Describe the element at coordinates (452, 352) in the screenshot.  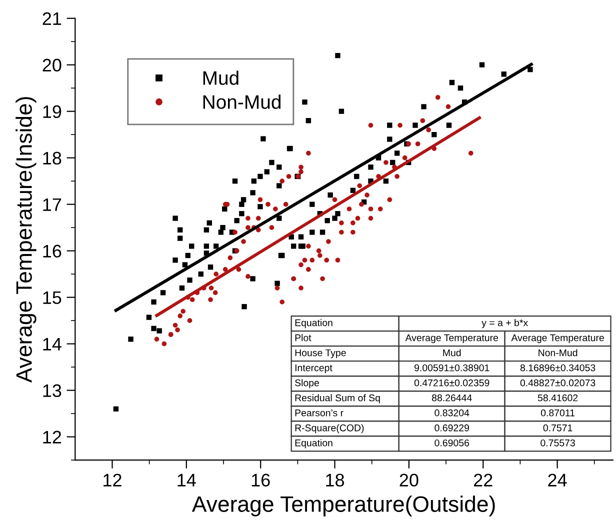
I see `annotation: Mud` at that location.